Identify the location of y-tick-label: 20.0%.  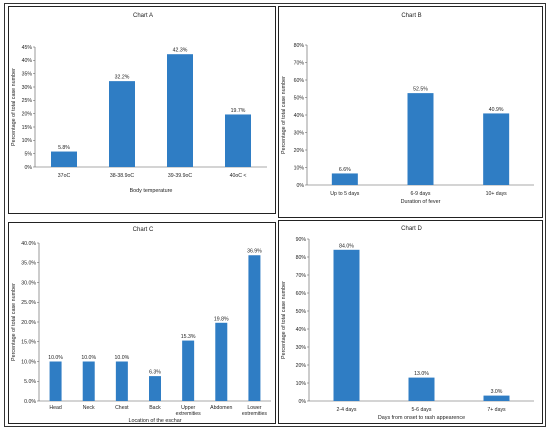
(28, 323).